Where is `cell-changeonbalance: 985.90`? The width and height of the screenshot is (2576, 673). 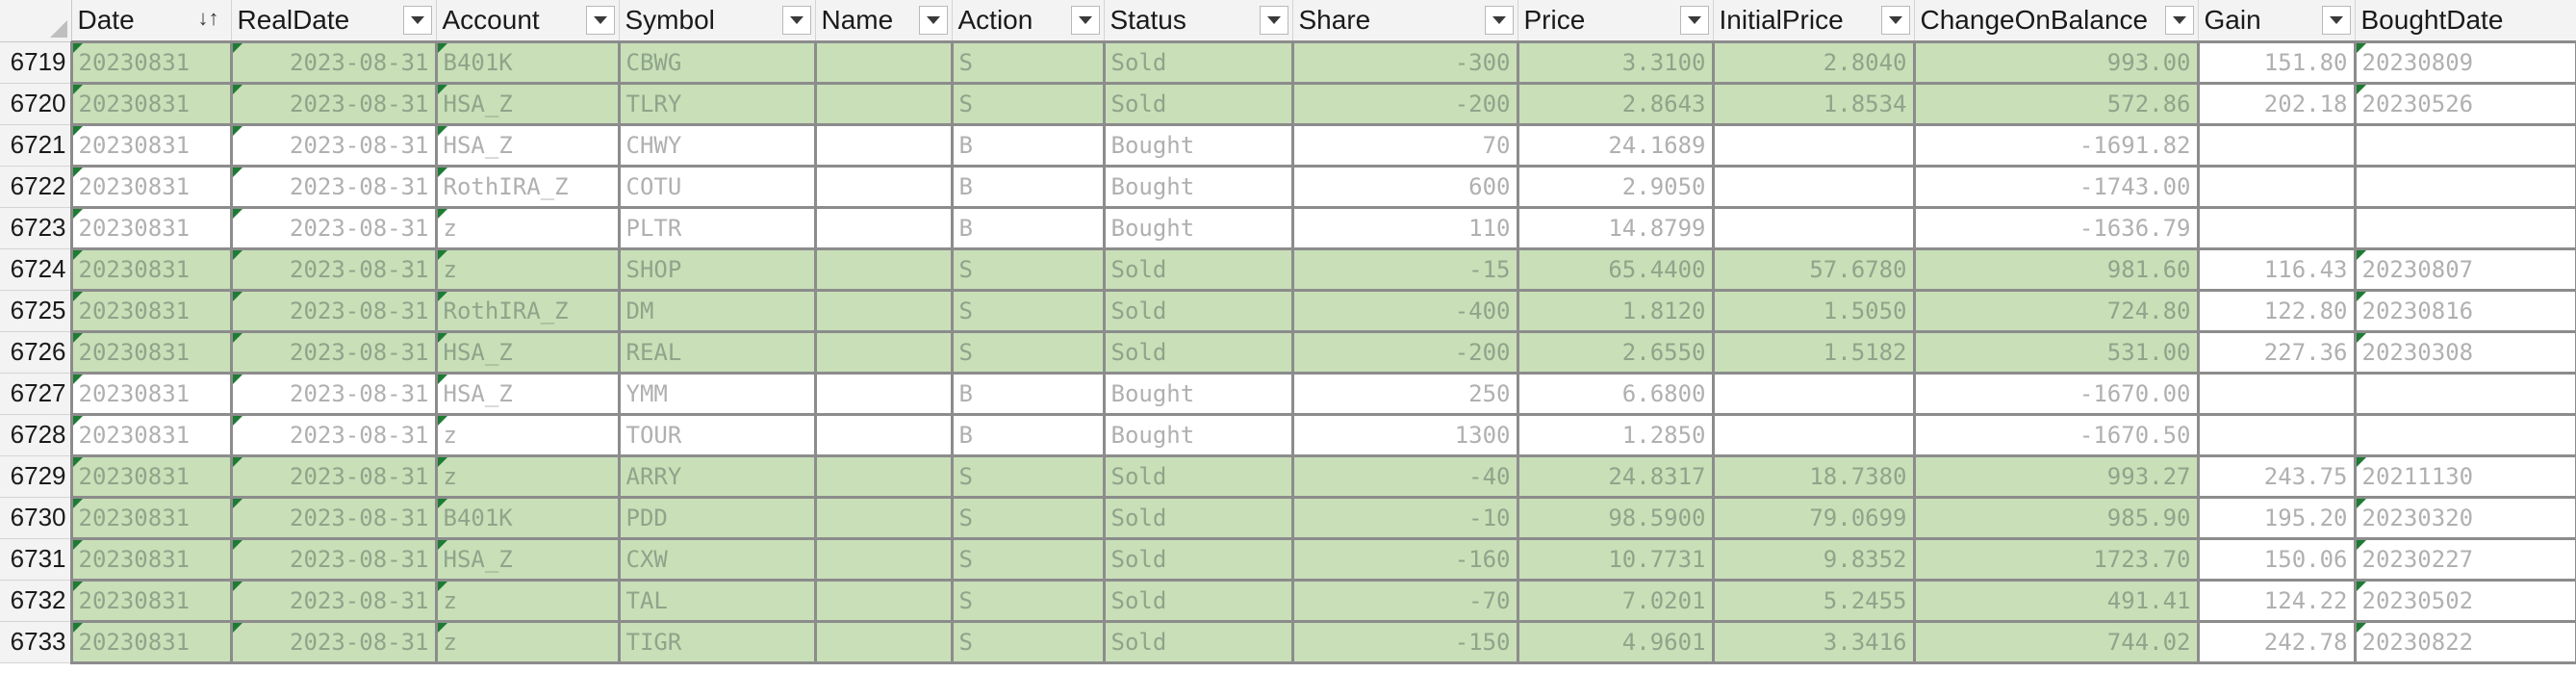 cell-changeonbalance: 985.90 is located at coordinates (2056, 518).